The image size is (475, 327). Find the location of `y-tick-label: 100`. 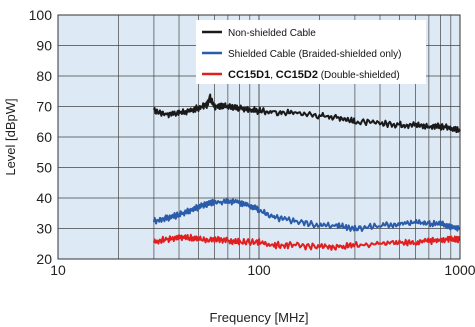

y-tick-label: 100 is located at coordinates (41, 15).